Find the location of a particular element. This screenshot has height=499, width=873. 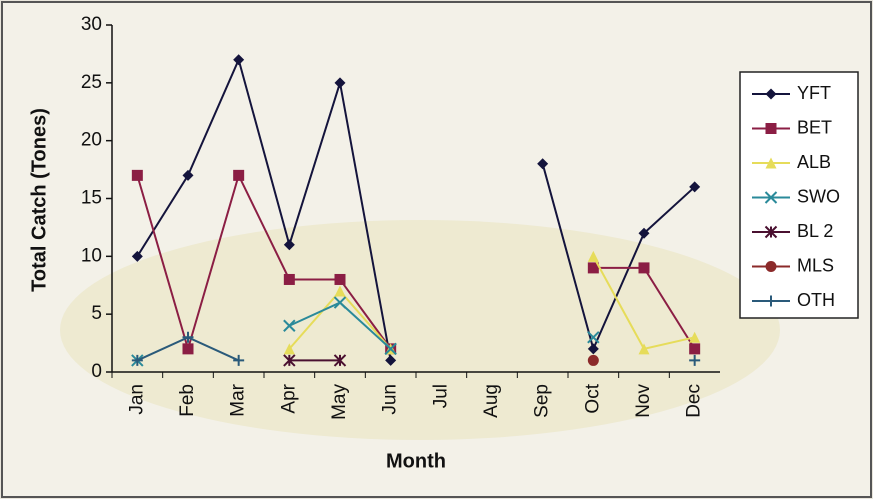

y-tick-label: 10 is located at coordinates (91, 255).